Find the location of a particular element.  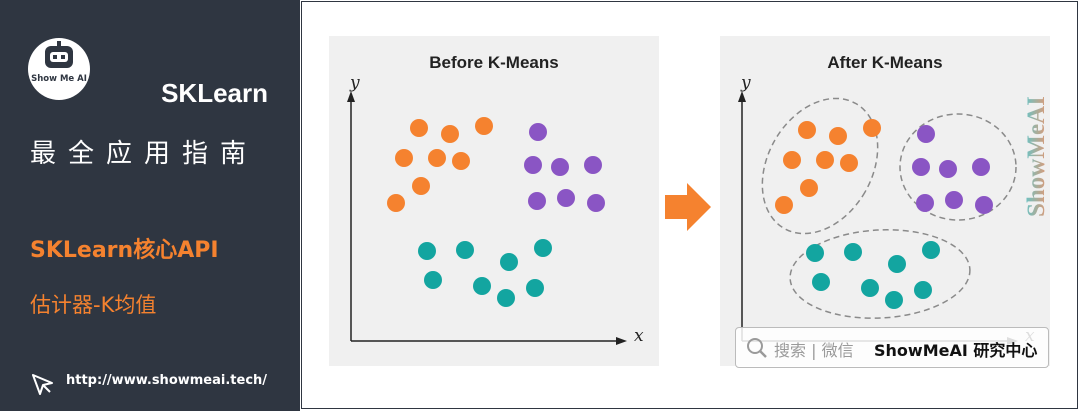

purple-cluster-boundary is located at coordinates (958, 167).